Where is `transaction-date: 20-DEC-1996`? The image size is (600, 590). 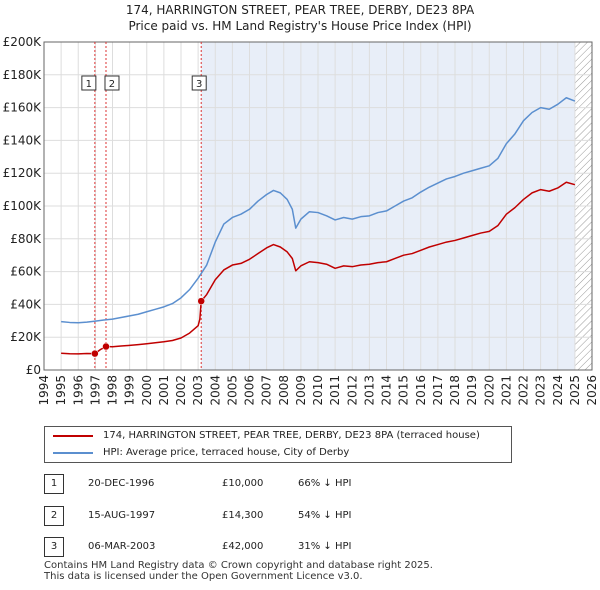 transaction-date: 20-DEC-1996 is located at coordinates (121, 483).